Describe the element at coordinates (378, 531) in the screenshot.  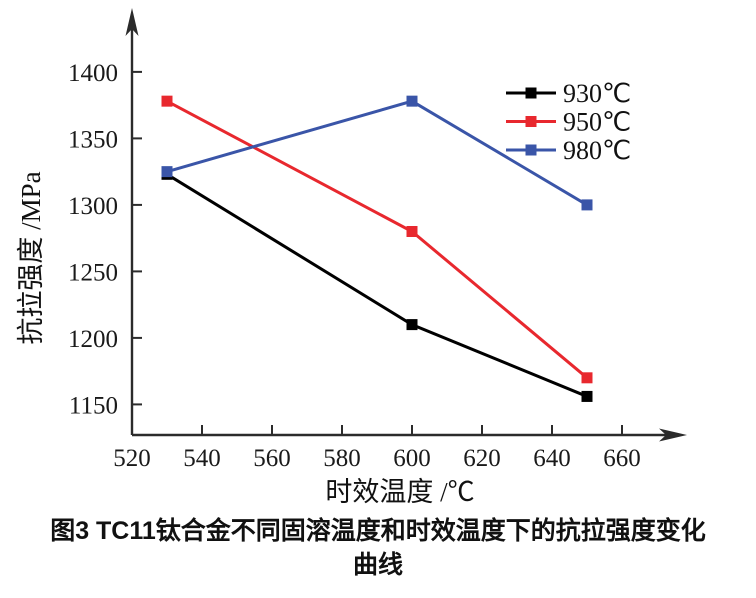
I see `caption-line-1: 图3 TC11钛合金不同固溶温度和时效温度下的抗拉强度变化` at that location.